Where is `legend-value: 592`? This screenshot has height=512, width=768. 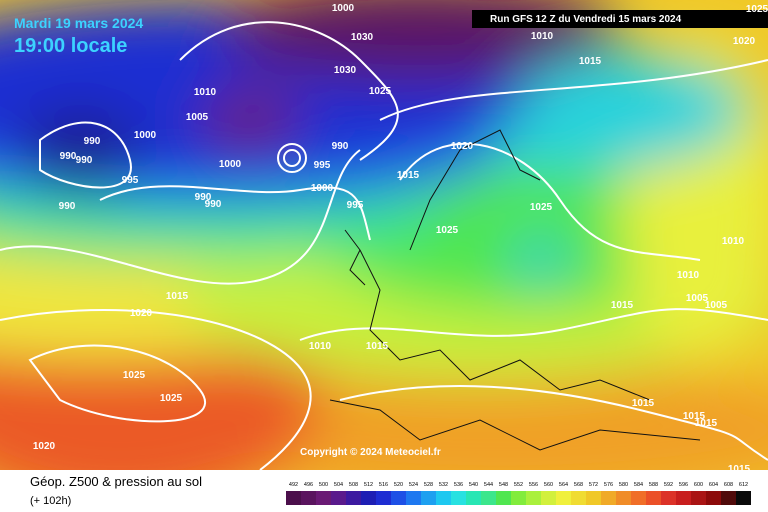 legend-value: 592 is located at coordinates (668, 485).